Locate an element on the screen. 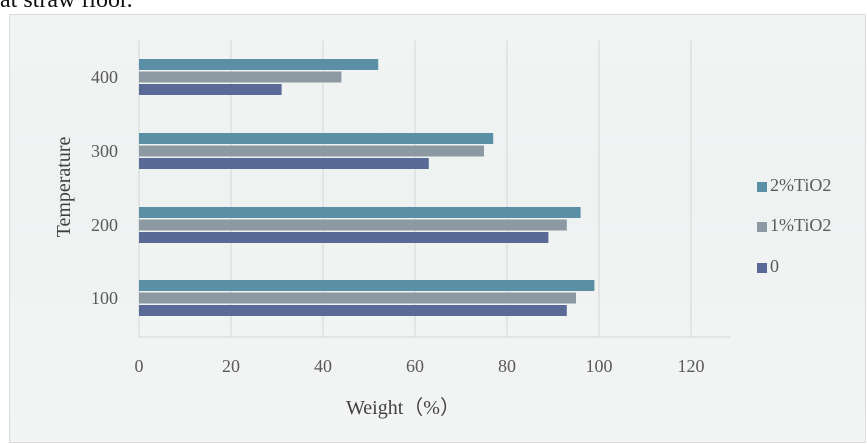 The image size is (867, 444). legend: 2%TiO2 1%TiO2 0 is located at coordinates (794, 225).